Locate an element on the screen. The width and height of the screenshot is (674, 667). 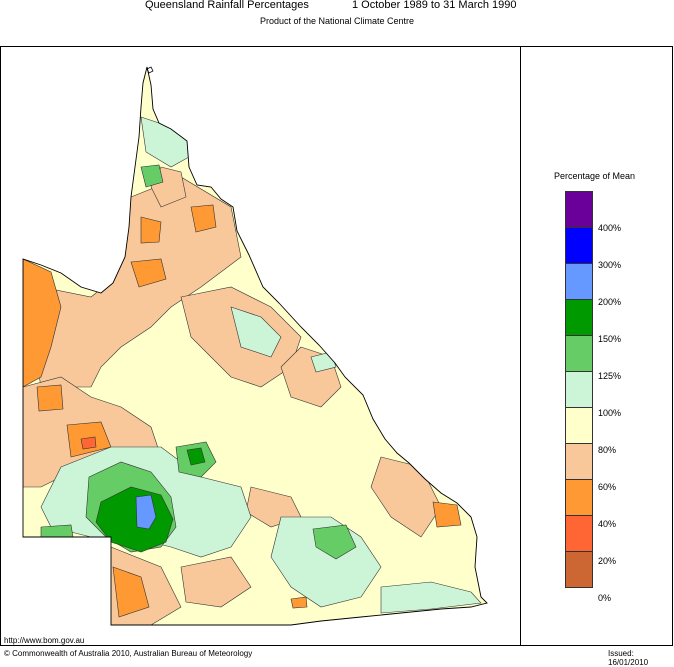
legend-label: 60% is located at coordinates (607, 487).